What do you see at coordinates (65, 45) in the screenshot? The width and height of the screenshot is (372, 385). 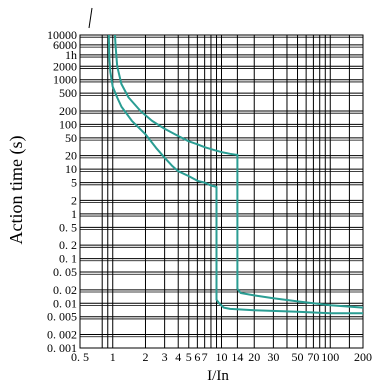 I see `y-tick-label: 6000` at bounding box center [65, 45].